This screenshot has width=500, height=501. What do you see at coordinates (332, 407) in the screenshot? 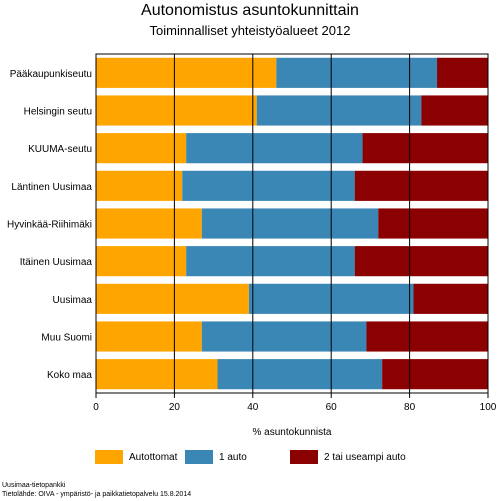
I see `x-tick-label: 60` at bounding box center [332, 407].